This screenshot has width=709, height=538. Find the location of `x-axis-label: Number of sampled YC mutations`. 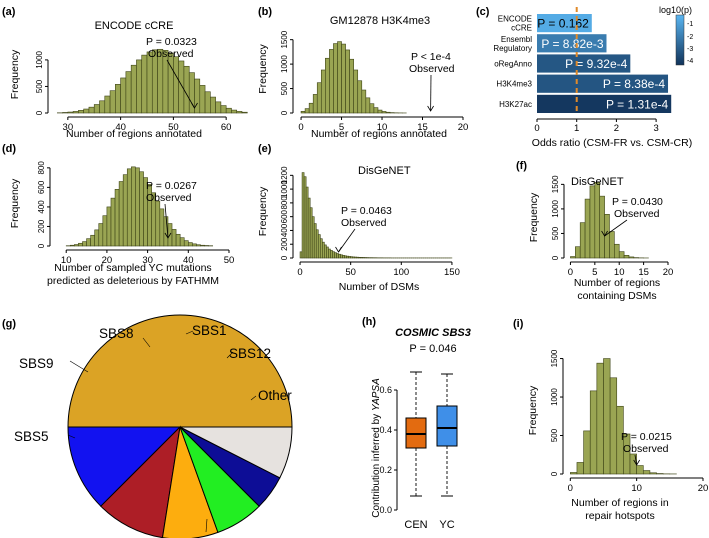

x-axis-label: Number of sampled YC mutations is located at coordinates (132, 268).